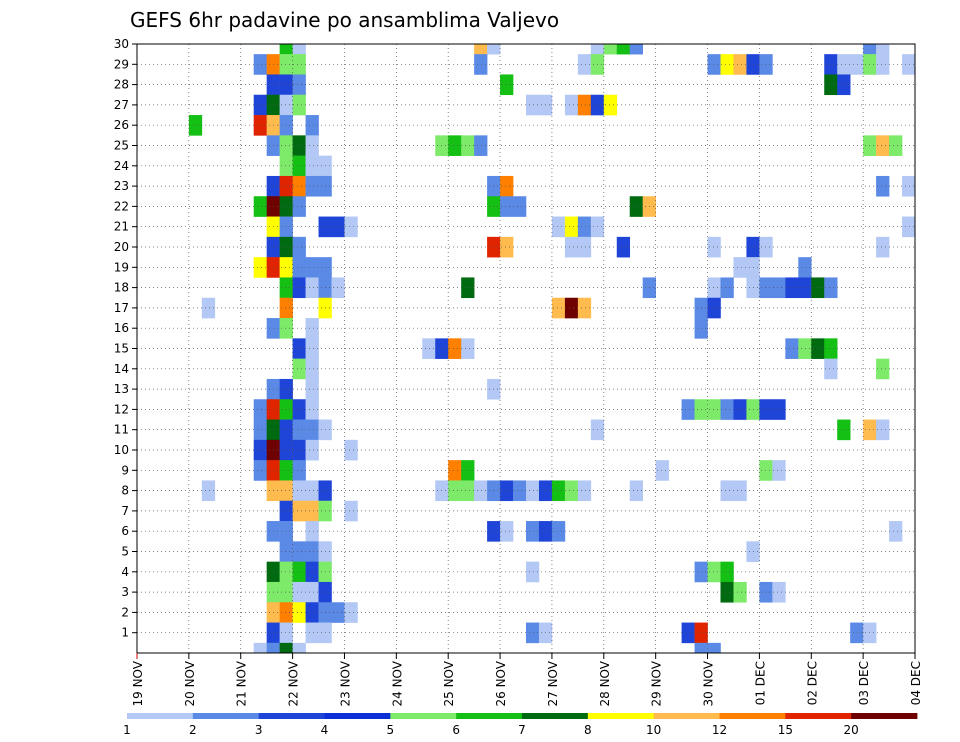  Describe the element at coordinates (125, 491) in the screenshot. I see `y-tick-label: 8` at that location.